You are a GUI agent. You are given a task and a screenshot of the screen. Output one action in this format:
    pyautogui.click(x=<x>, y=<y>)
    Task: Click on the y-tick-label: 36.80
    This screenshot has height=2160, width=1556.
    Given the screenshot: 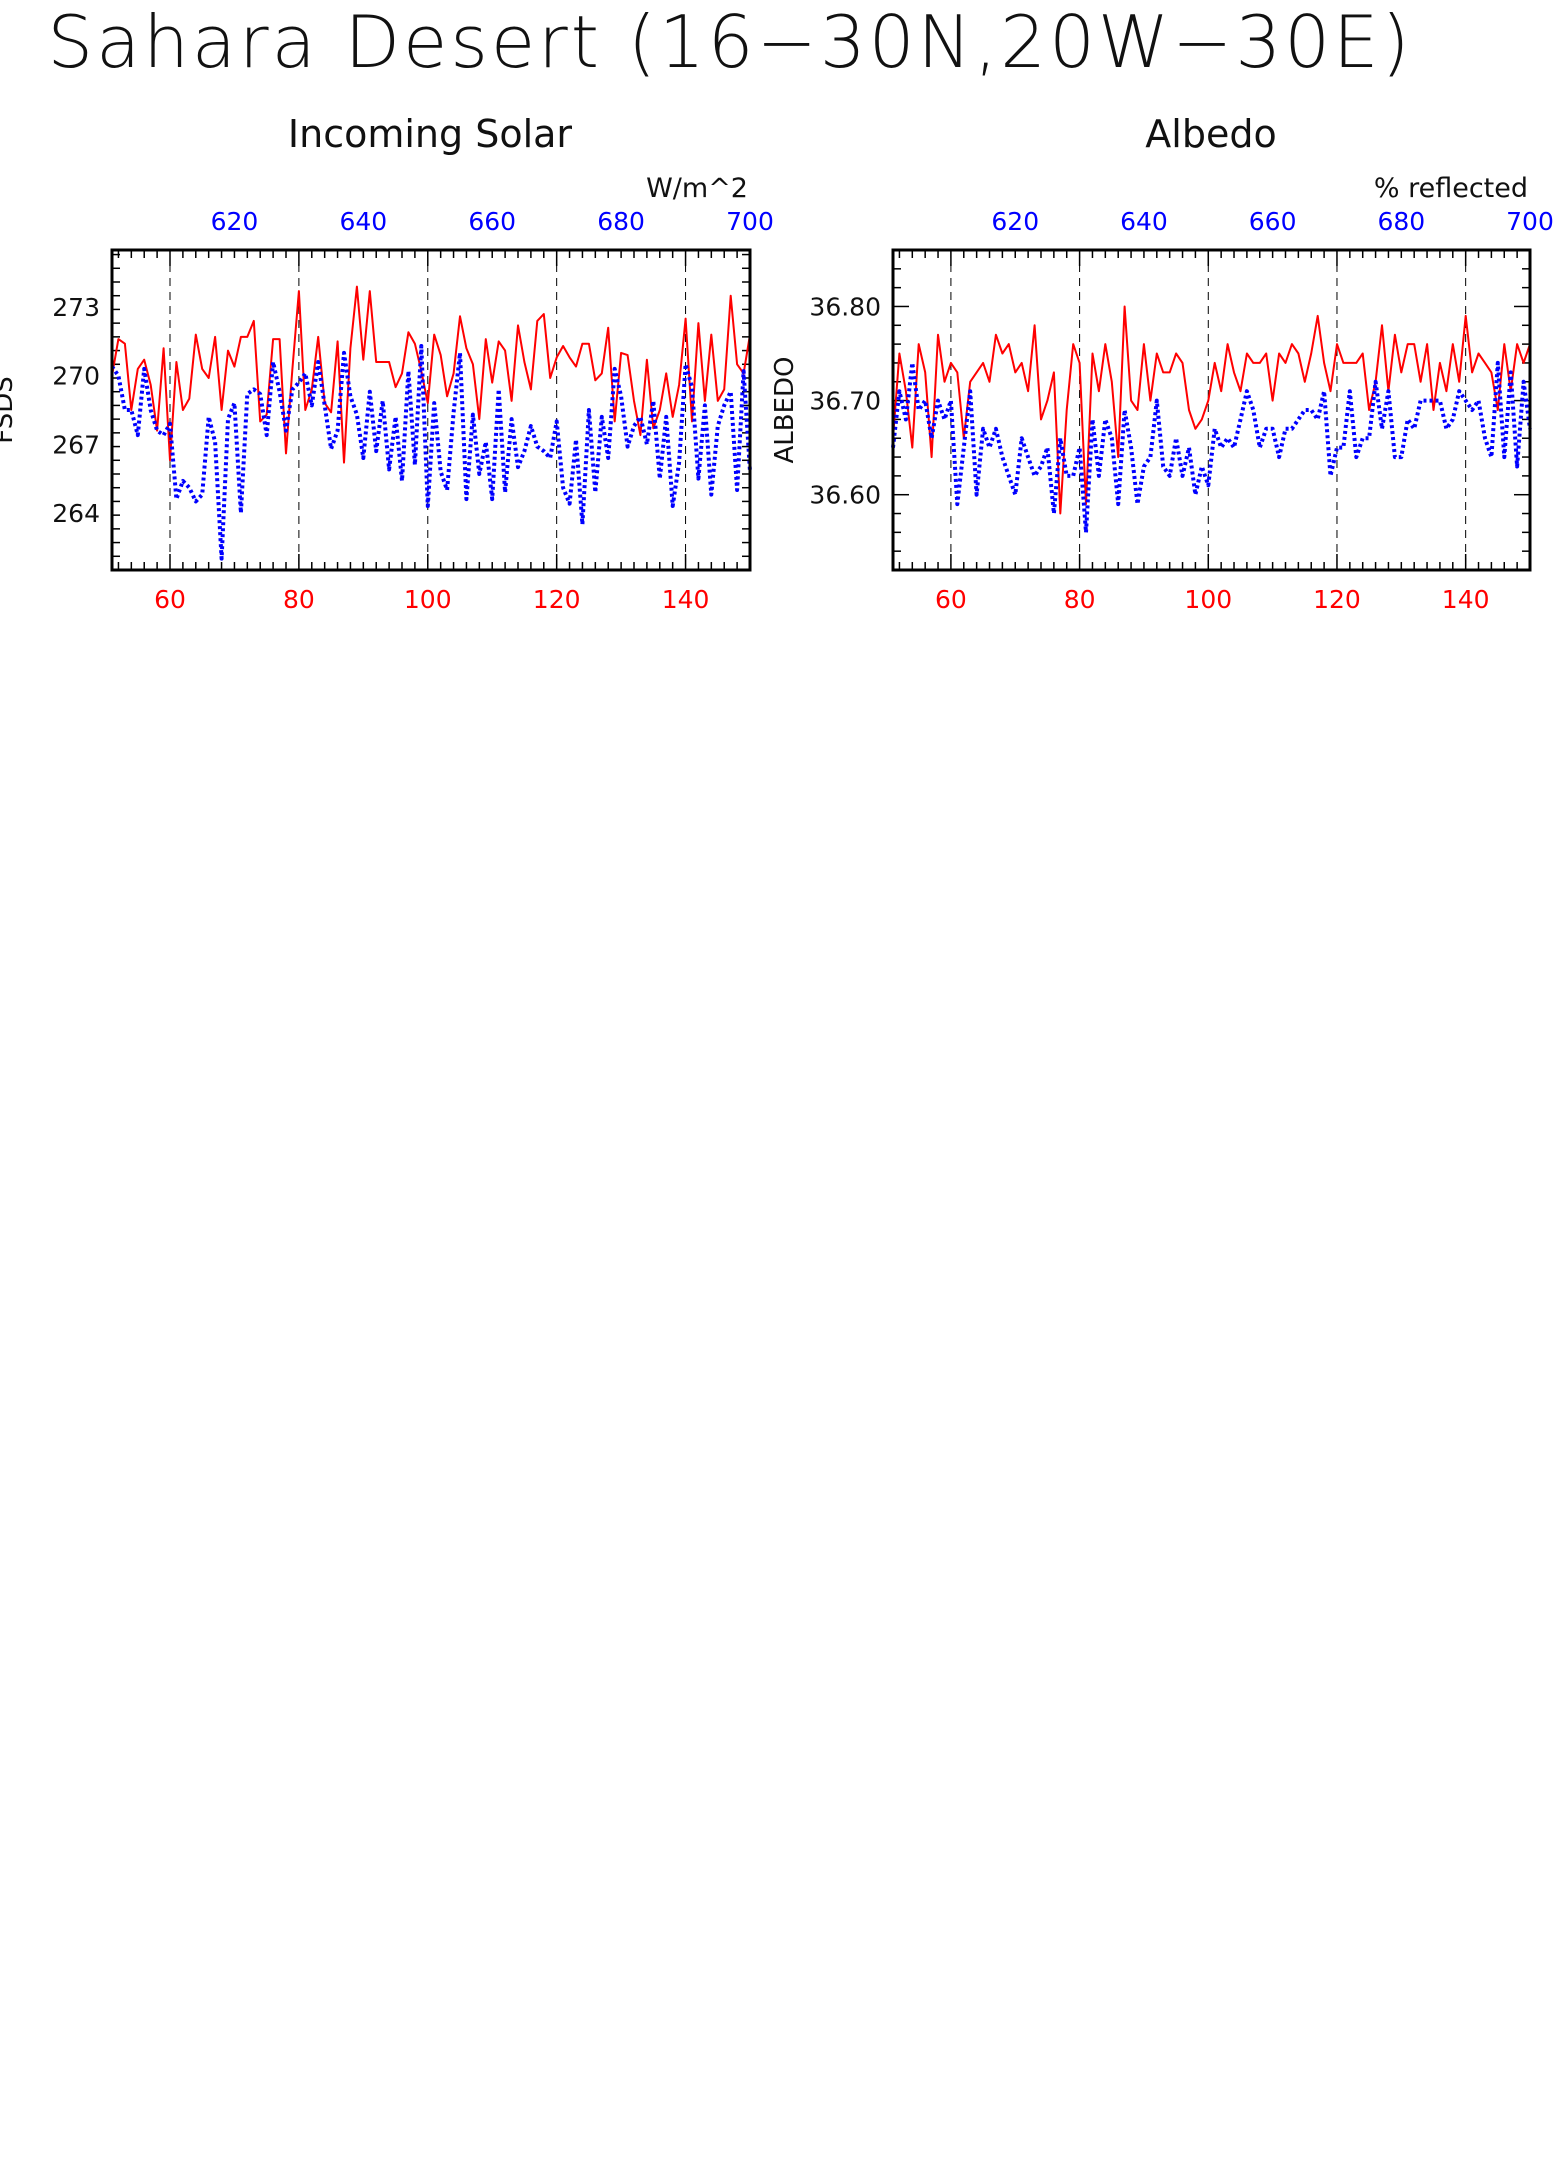 What is the action you would take?
    pyautogui.click(x=845, y=306)
    